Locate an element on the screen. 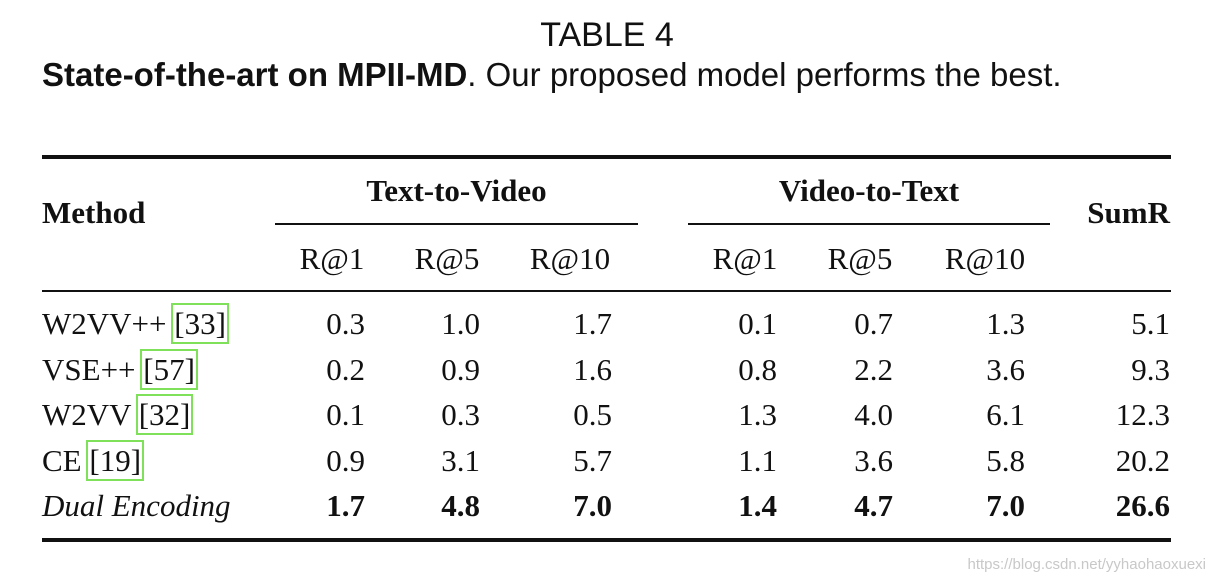 This screenshot has height=582, width=1214. method-name: W2VV is located at coordinates (86, 414).